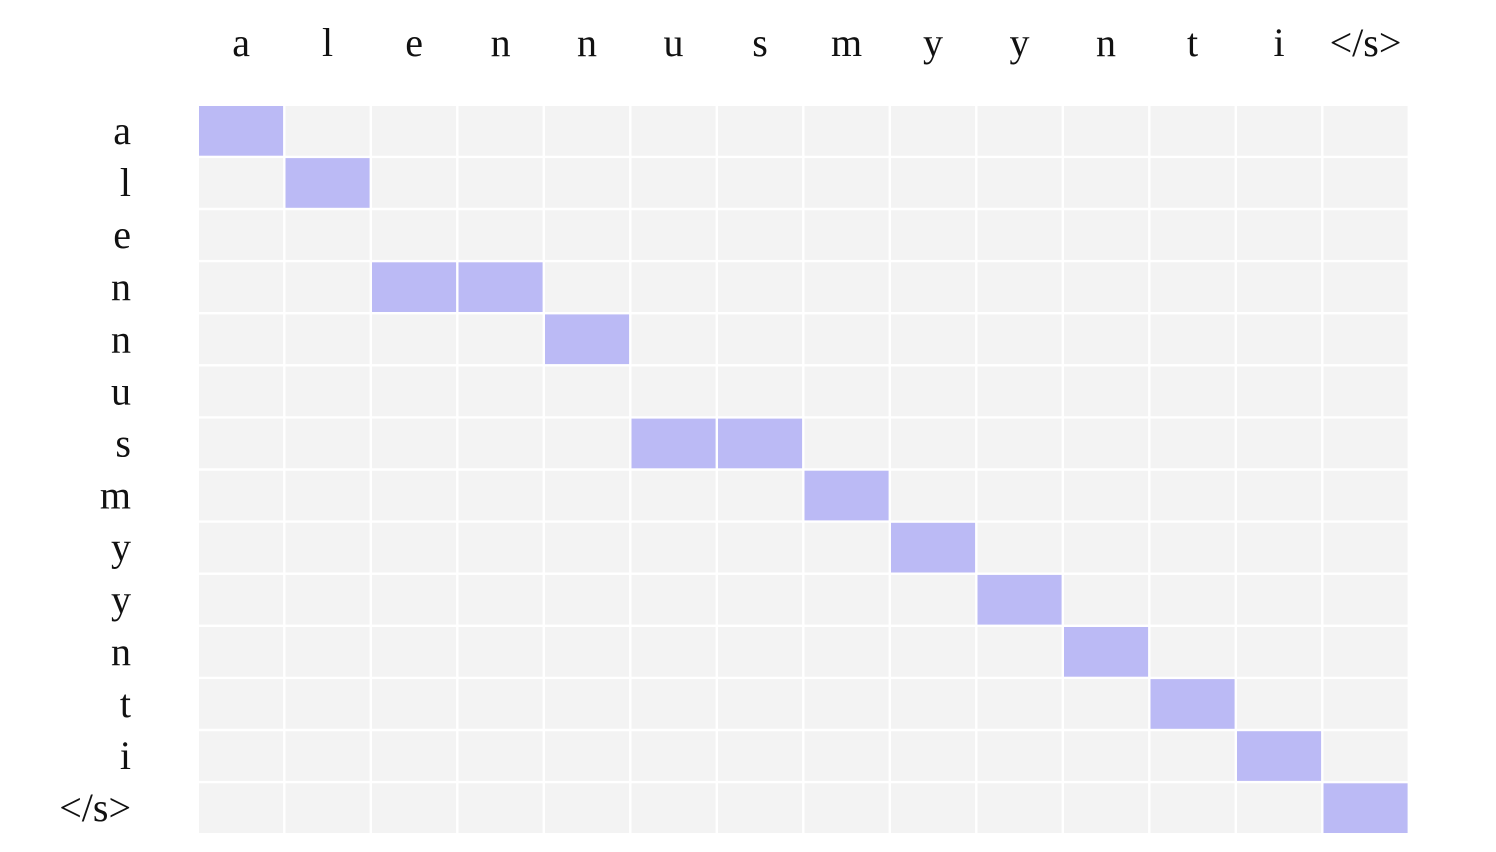 Image resolution: width=1496 pixels, height=852 pixels. I want to click on column-label: m, so click(846, 42).